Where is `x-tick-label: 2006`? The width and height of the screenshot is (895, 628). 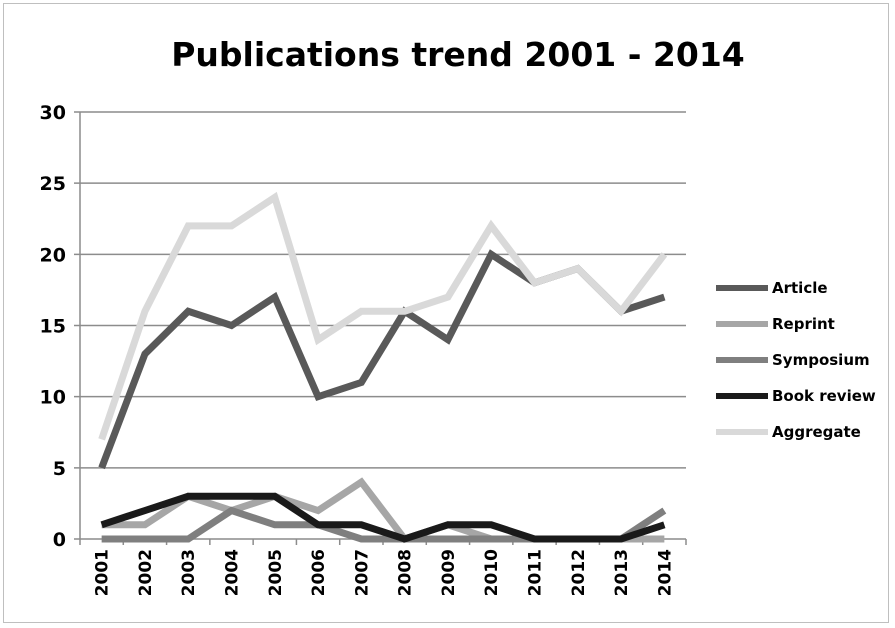
x-tick-label: 2006 is located at coordinates (319, 572).